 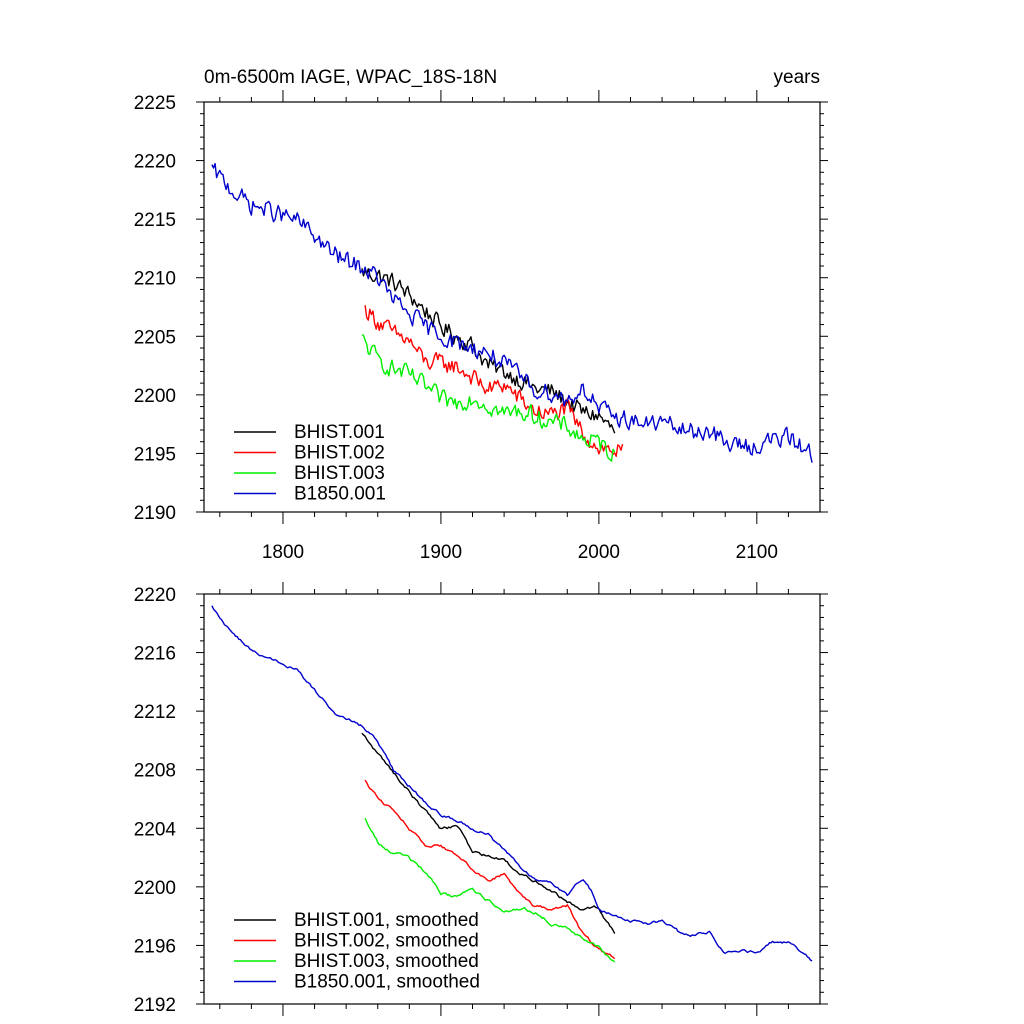 I want to click on legend-label: BHIST.003, so click(x=339, y=473).